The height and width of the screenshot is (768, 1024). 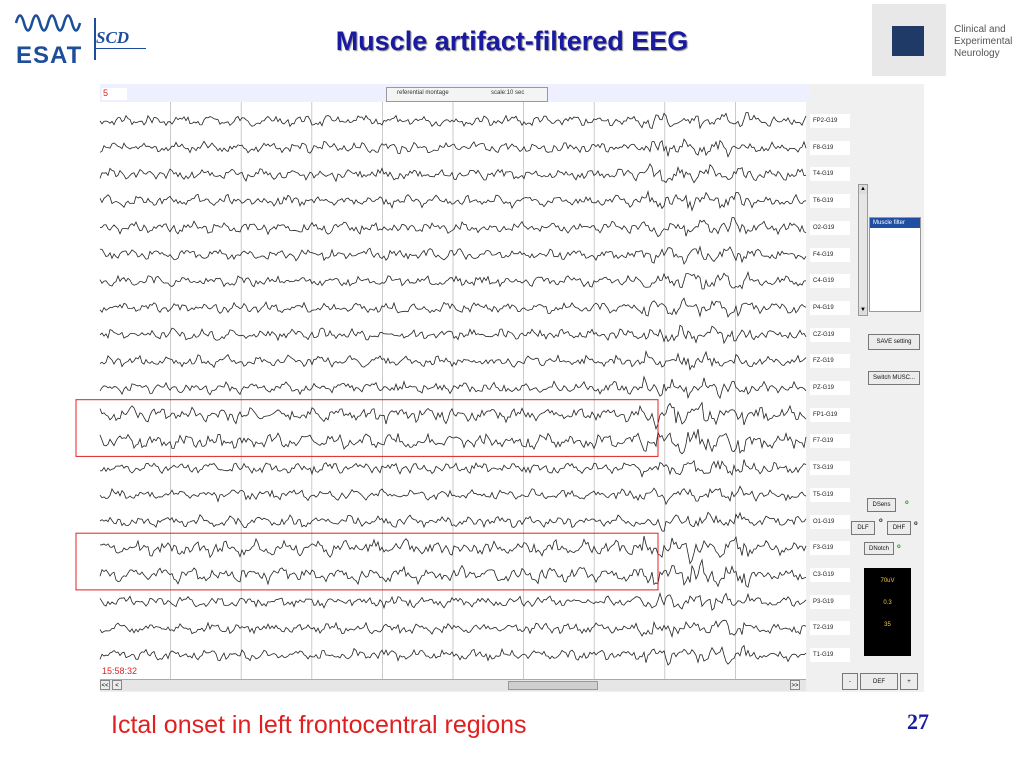 I want to click on montage-label: referential montage, so click(x=423, y=93).